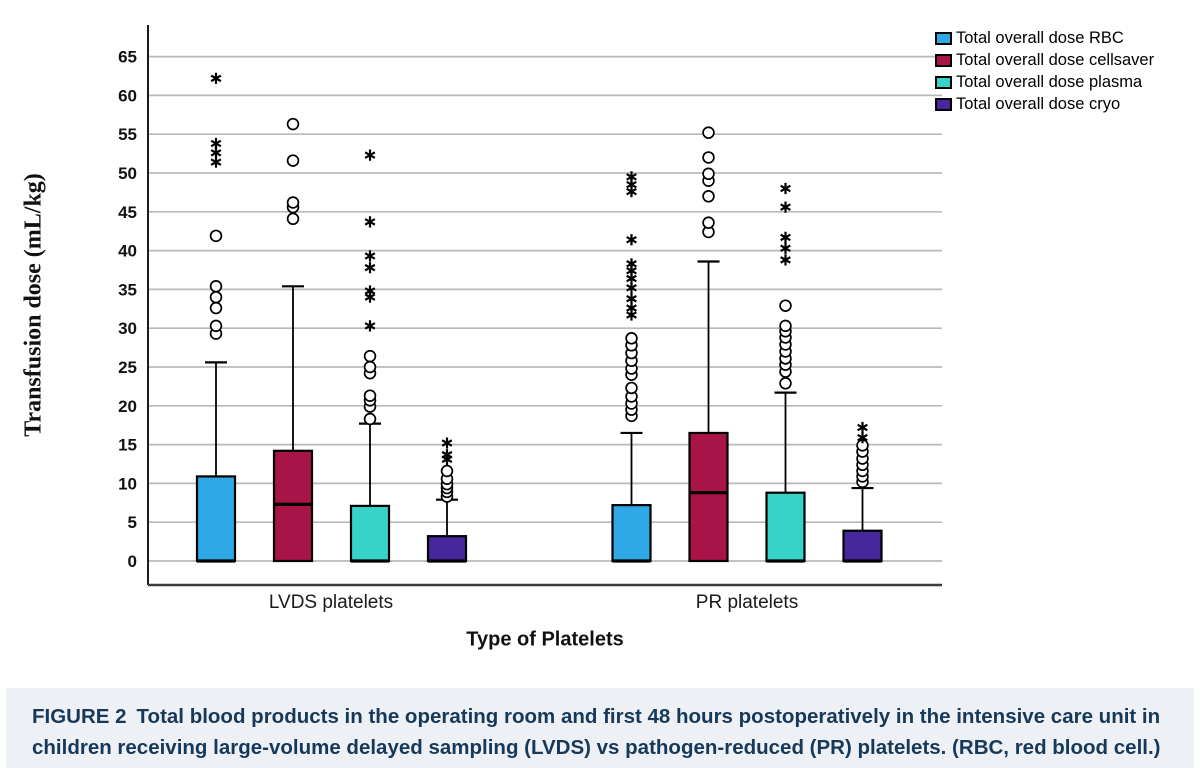 This screenshot has height=768, width=1200. What do you see at coordinates (545, 639) in the screenshot?
I see `x-axis-title: Type of Platelets` at bounding box center [545, 639].